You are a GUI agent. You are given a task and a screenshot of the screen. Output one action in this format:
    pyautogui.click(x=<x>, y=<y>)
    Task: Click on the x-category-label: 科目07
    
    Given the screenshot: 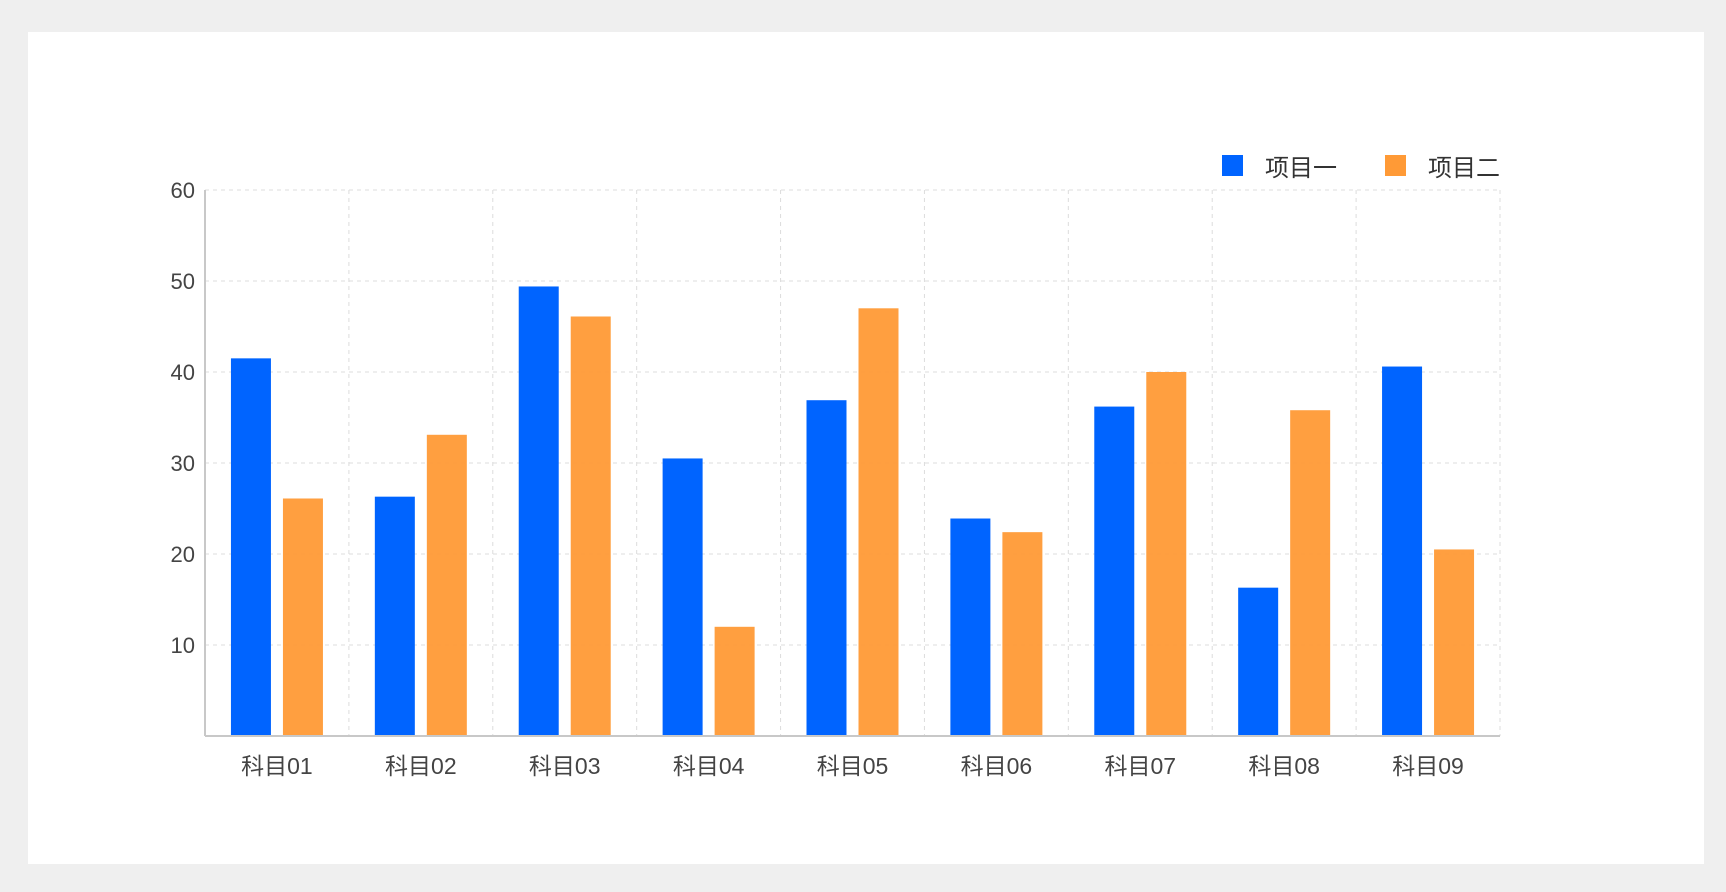 What is the action you would take?
    pyautogui.click(x=1140, y=766)
    